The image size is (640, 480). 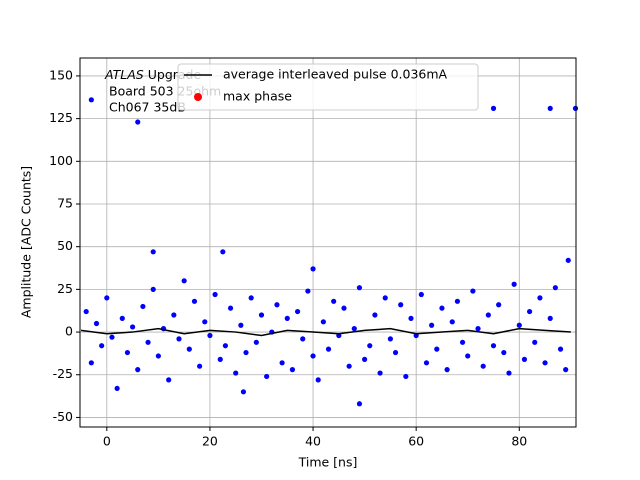 What do you see at coordinates (61, 160) in the screenshot?
I see `y-tick-label: 100` at bounding box center [61, 160].